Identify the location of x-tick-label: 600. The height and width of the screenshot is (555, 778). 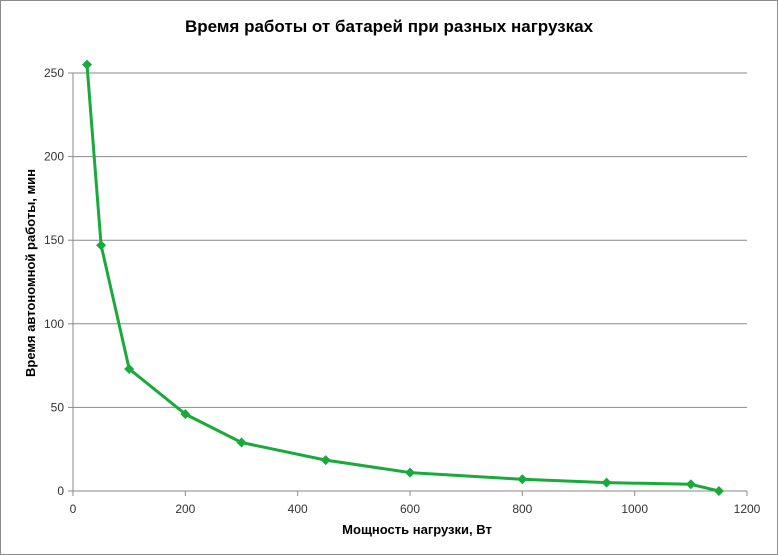
(410, 509).